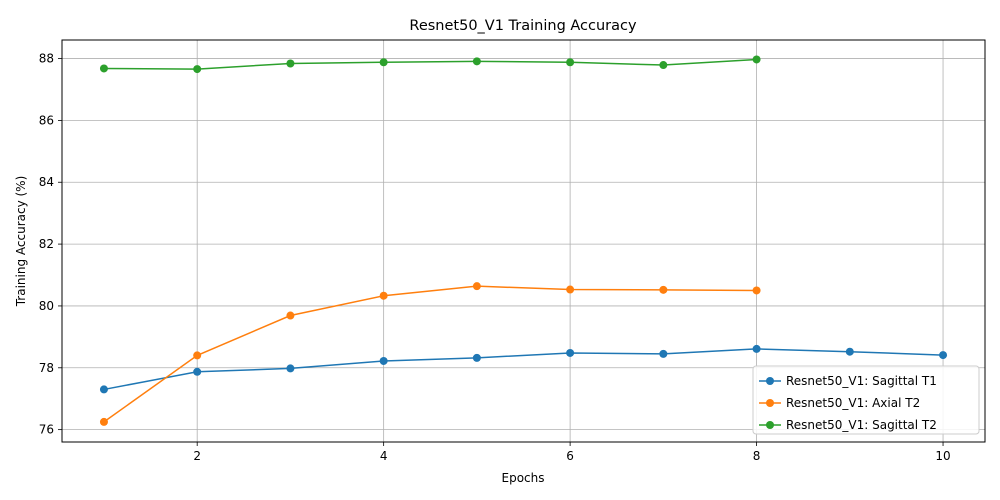 The width and height of the screenshot is (1000, 500). What do you see at coordinates (523, 26) in the screenshot?
I see `chart-title: Resnet50_V1 Training Accuracy` at bounding box center [523, 26].